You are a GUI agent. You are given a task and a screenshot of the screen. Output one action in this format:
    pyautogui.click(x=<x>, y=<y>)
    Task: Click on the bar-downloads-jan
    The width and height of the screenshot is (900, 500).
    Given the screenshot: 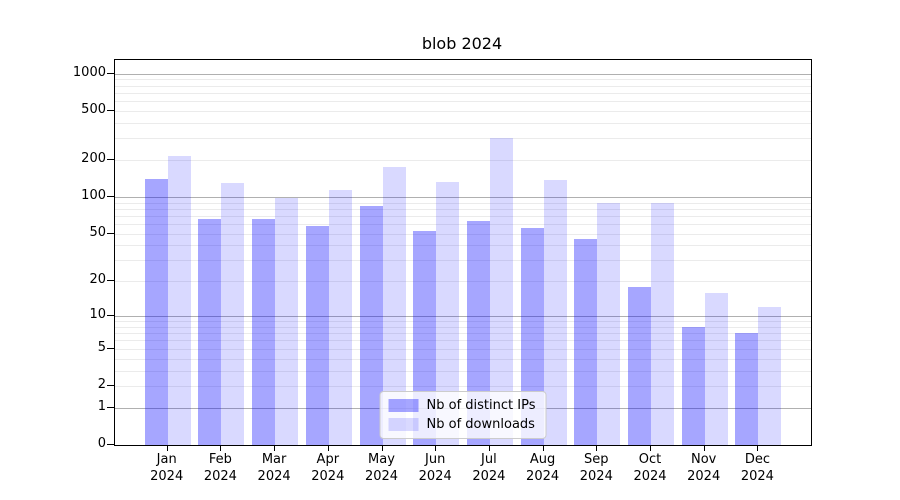 What is the action you would take?
    pyautogui.click(x=179, y=300)
    